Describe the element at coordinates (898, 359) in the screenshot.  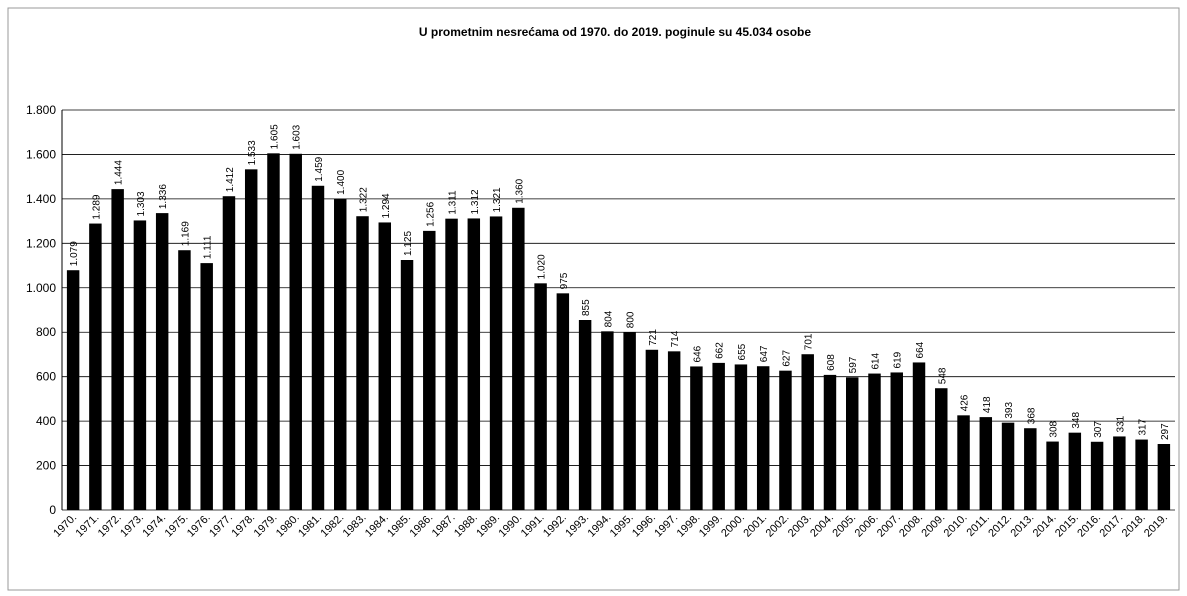
I see `value-label: 619` at that location.